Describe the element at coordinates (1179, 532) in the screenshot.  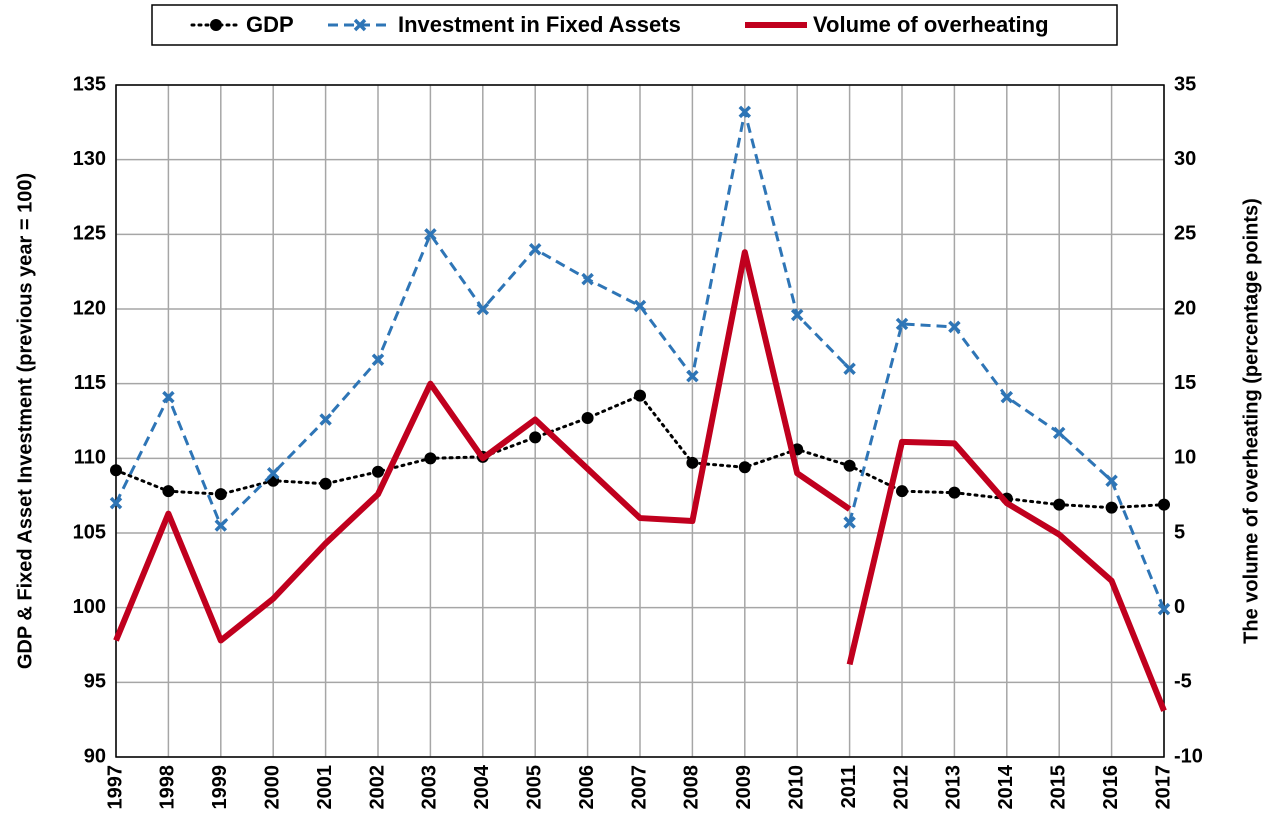
I see `y2-tick-label: 5` at that location.